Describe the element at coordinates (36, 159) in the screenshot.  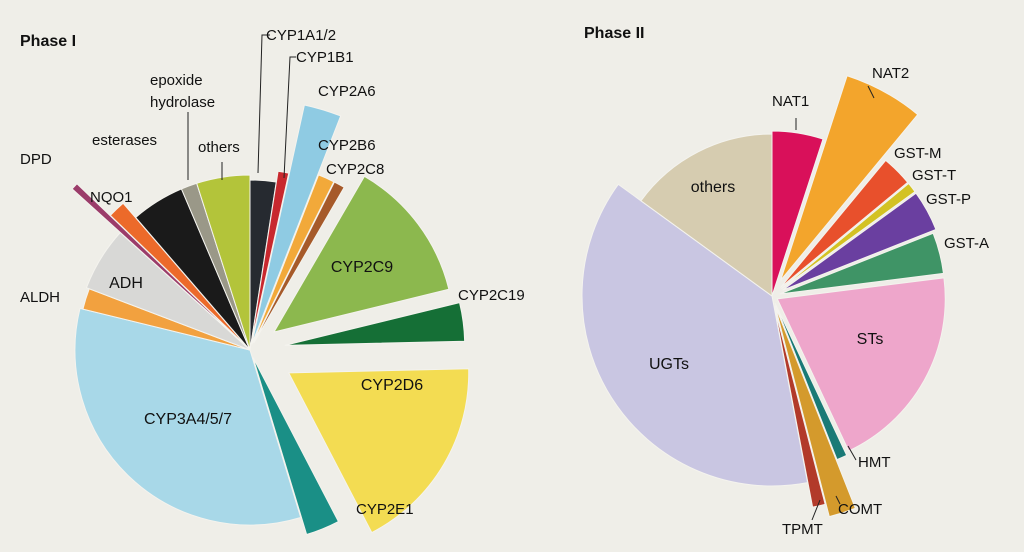
I see `slice-label-dpd: DPD` at that location.